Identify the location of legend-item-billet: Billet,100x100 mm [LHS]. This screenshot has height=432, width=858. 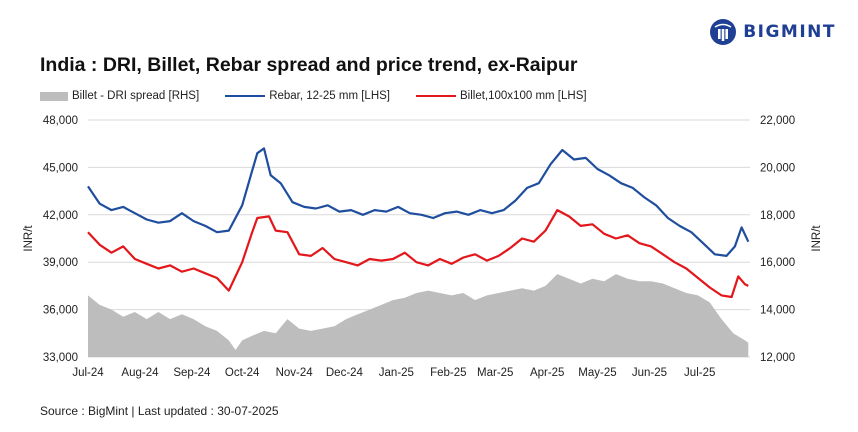
(501, 96).